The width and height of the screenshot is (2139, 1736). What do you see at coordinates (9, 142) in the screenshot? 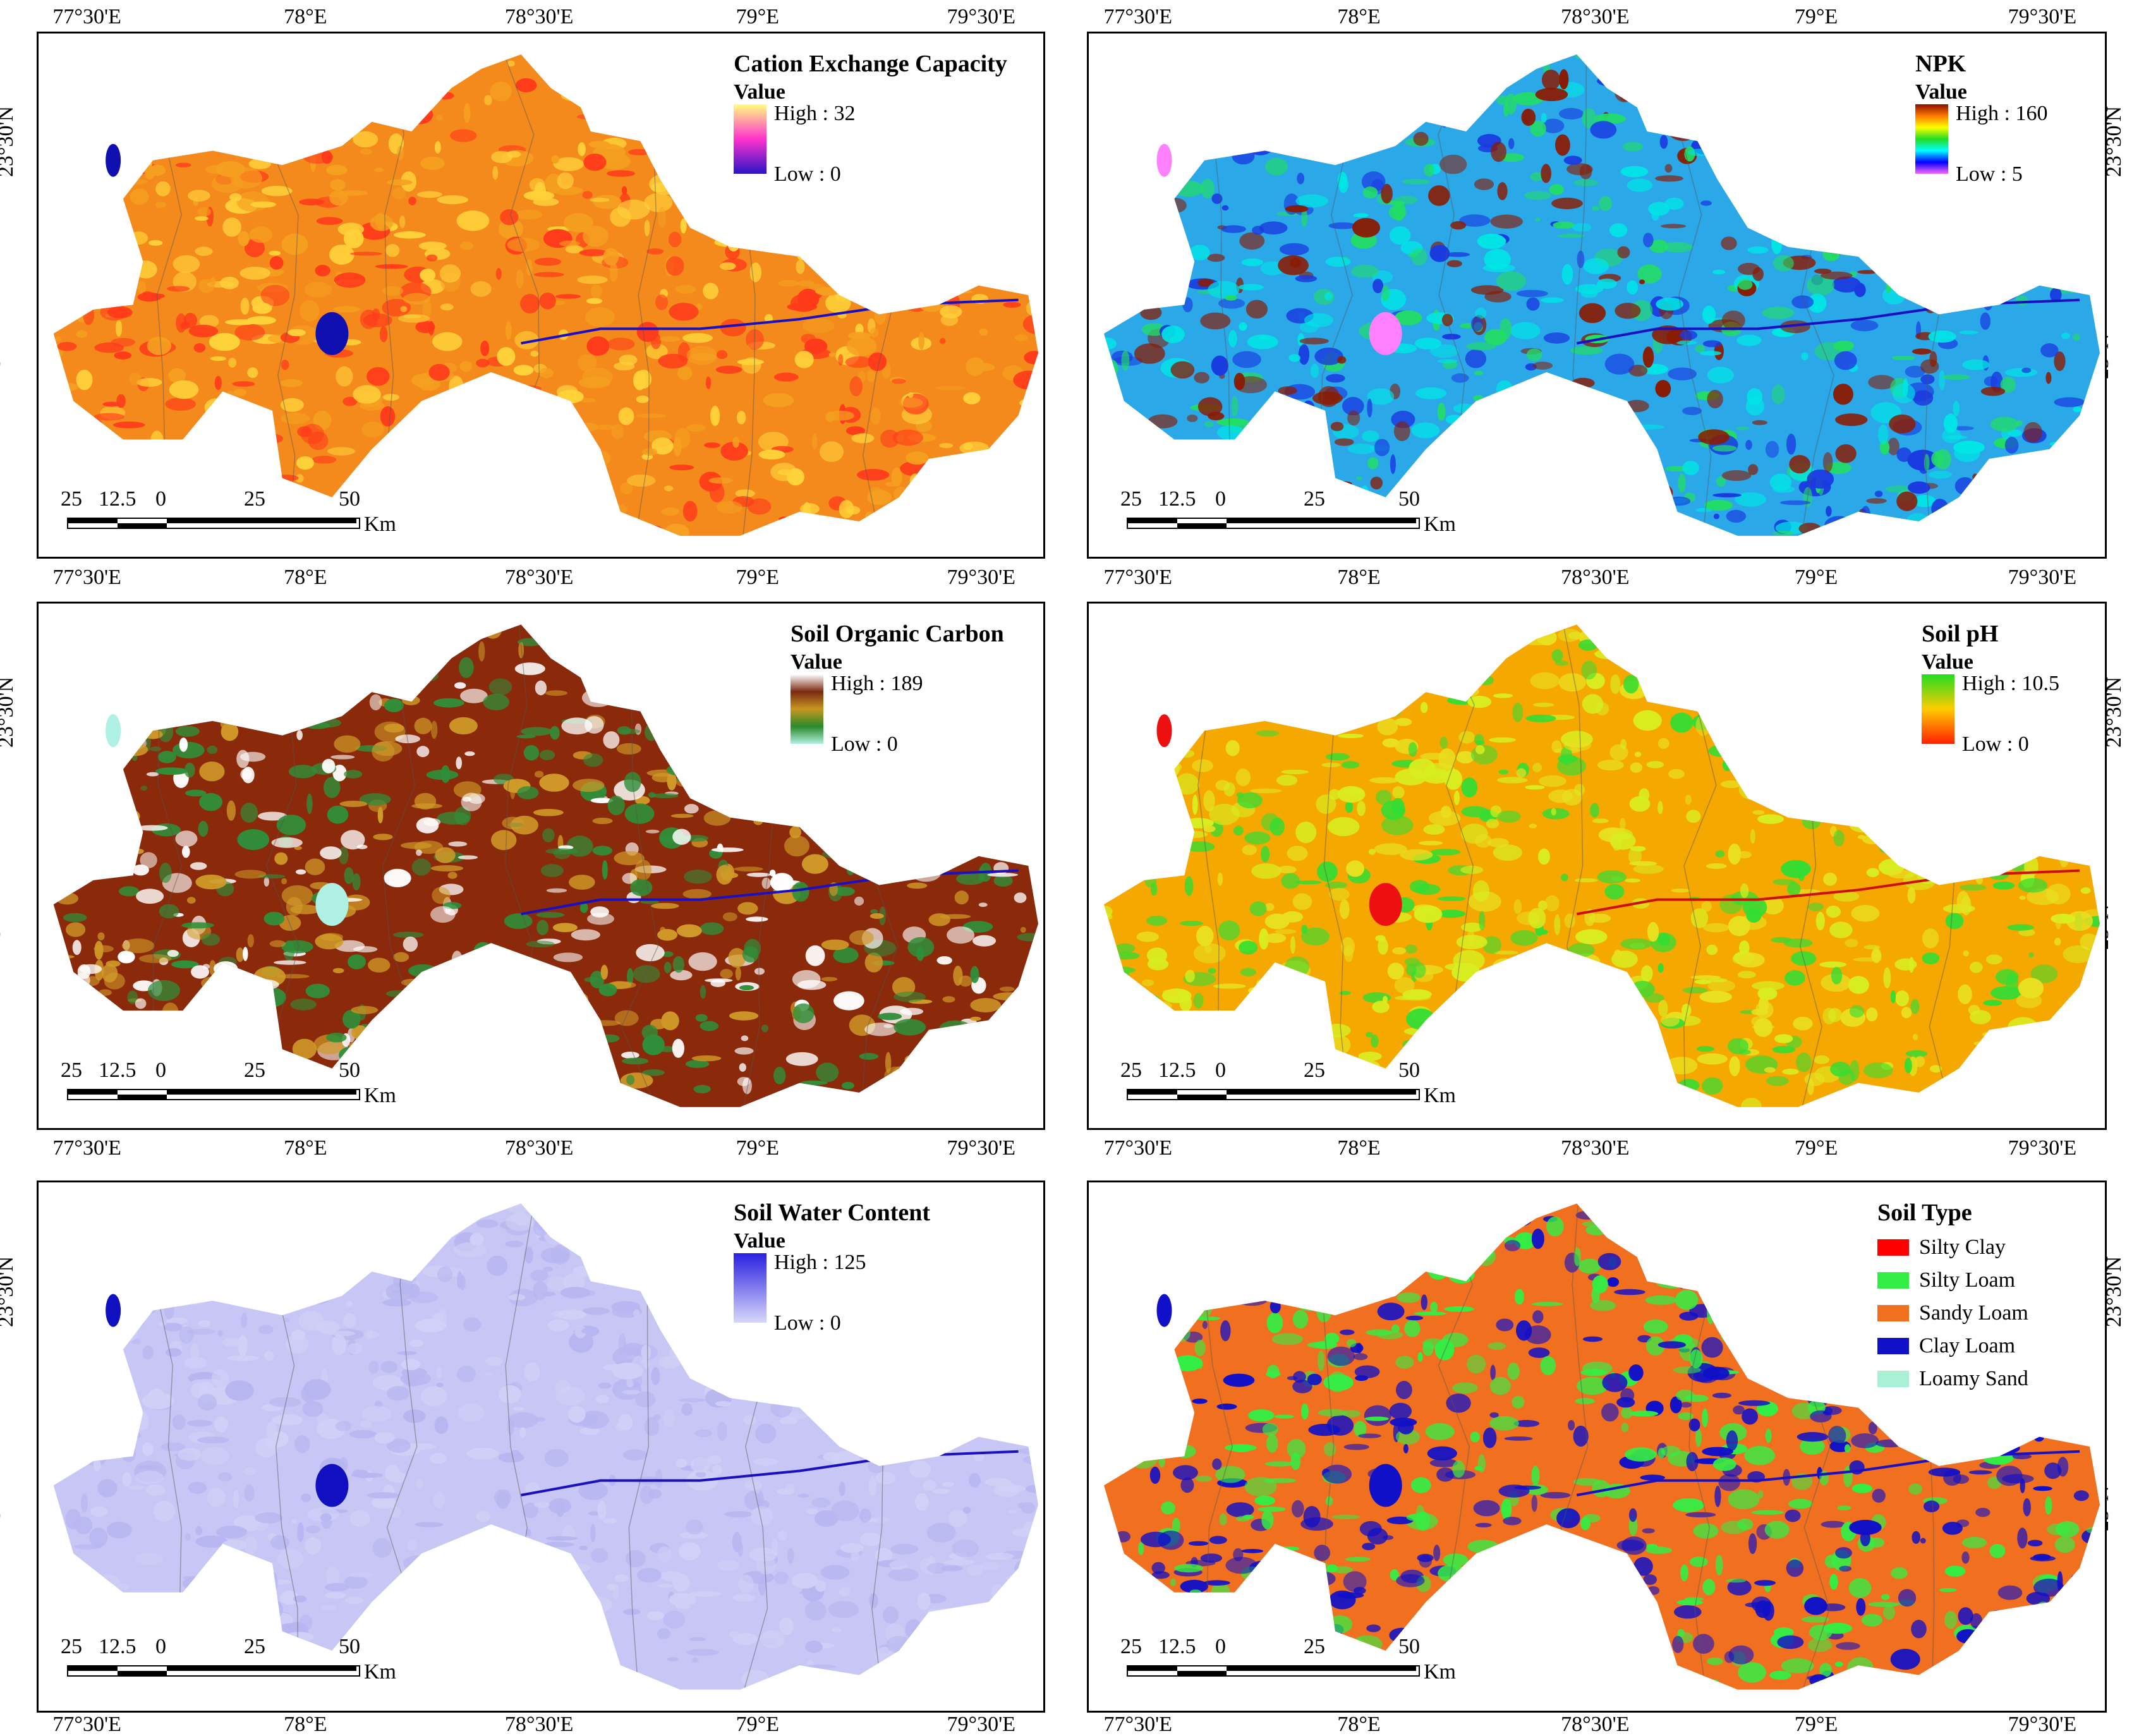
I see `latitude-label: 23°30'N` at bounding box center [9, 142].